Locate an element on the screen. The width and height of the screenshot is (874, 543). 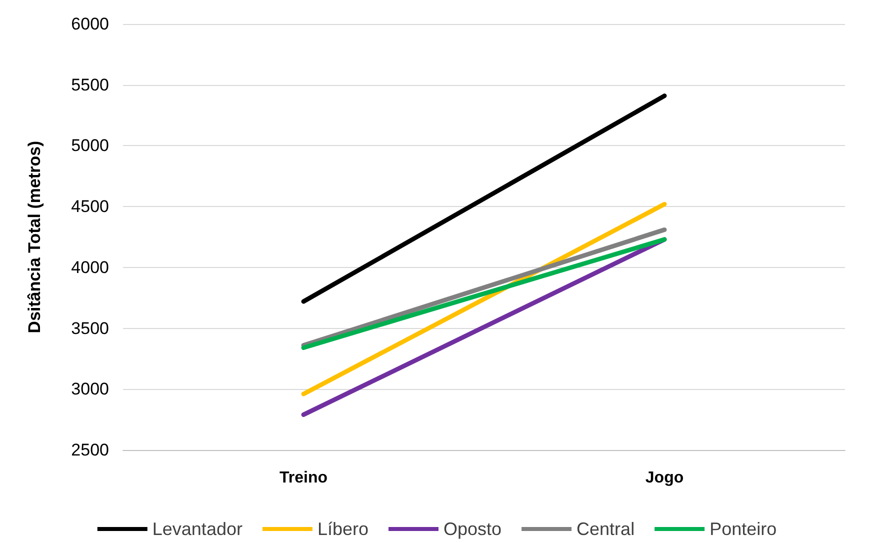
legend-label: Central is located at coordinates (605, 529).